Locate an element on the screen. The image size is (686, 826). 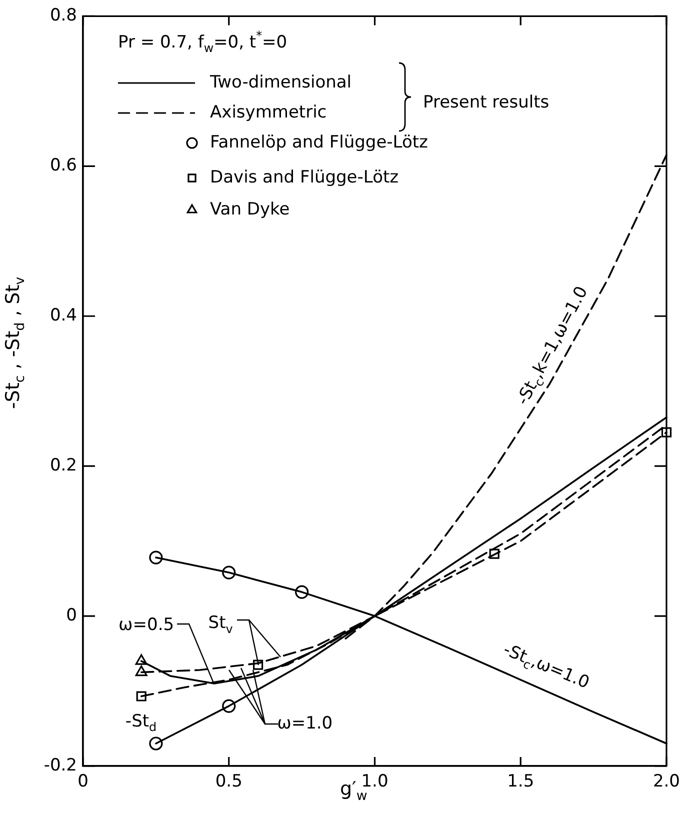
legend-label: Fannelöp and Flügge-Lötz is located at coordinates (319, 142).